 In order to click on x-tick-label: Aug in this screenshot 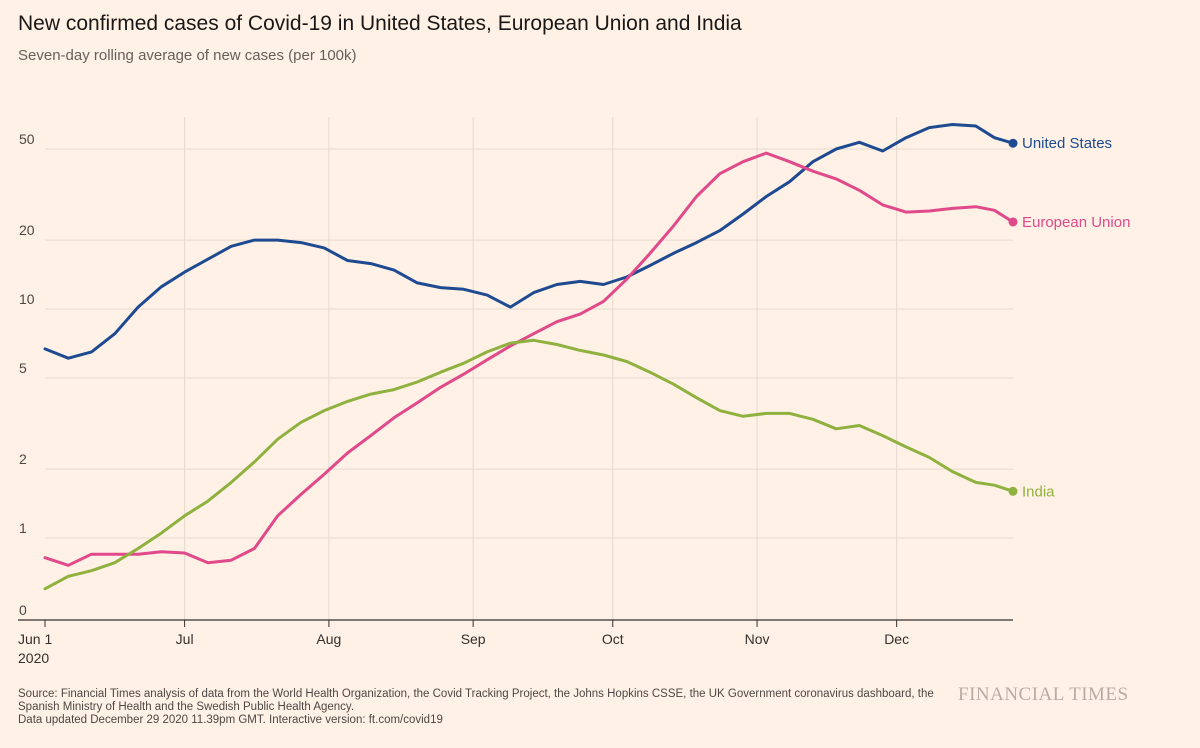, I will do `click(328, 639)`.